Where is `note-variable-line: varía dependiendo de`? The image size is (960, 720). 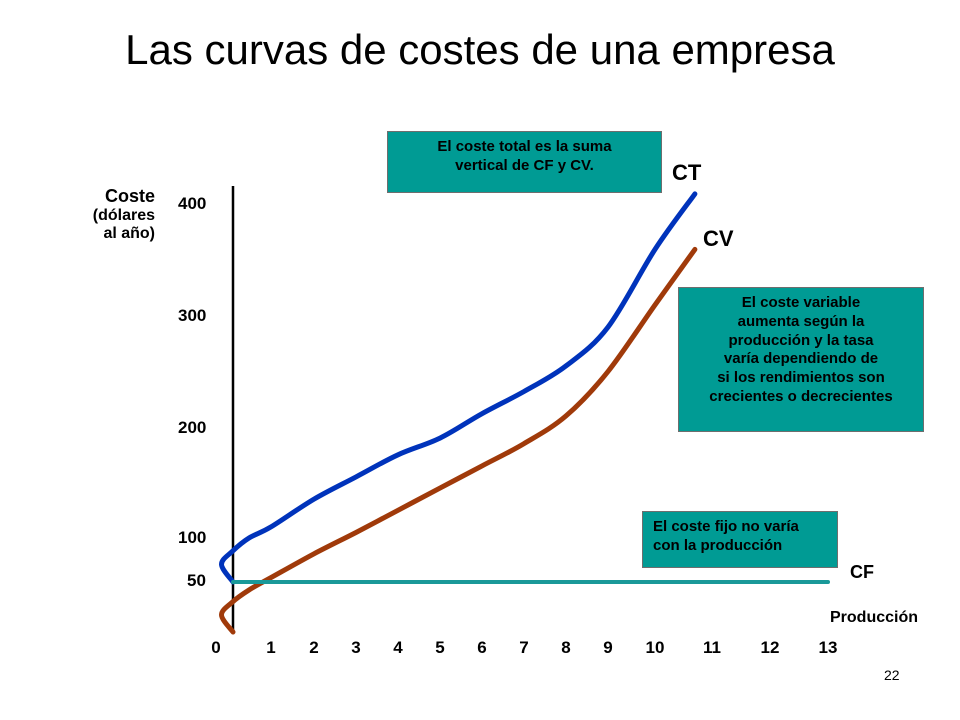
note-variable-line: varía dependiendo de is located at coordinates (801, 359).